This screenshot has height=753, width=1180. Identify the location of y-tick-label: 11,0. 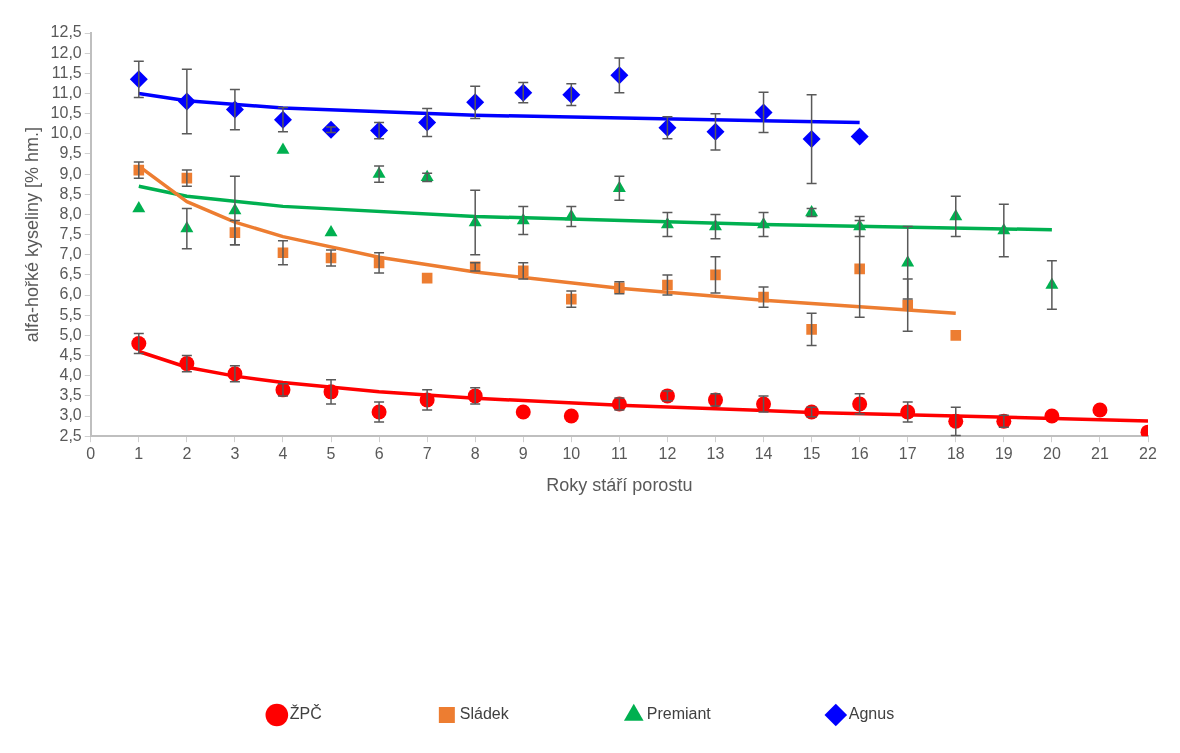
(66, 92).